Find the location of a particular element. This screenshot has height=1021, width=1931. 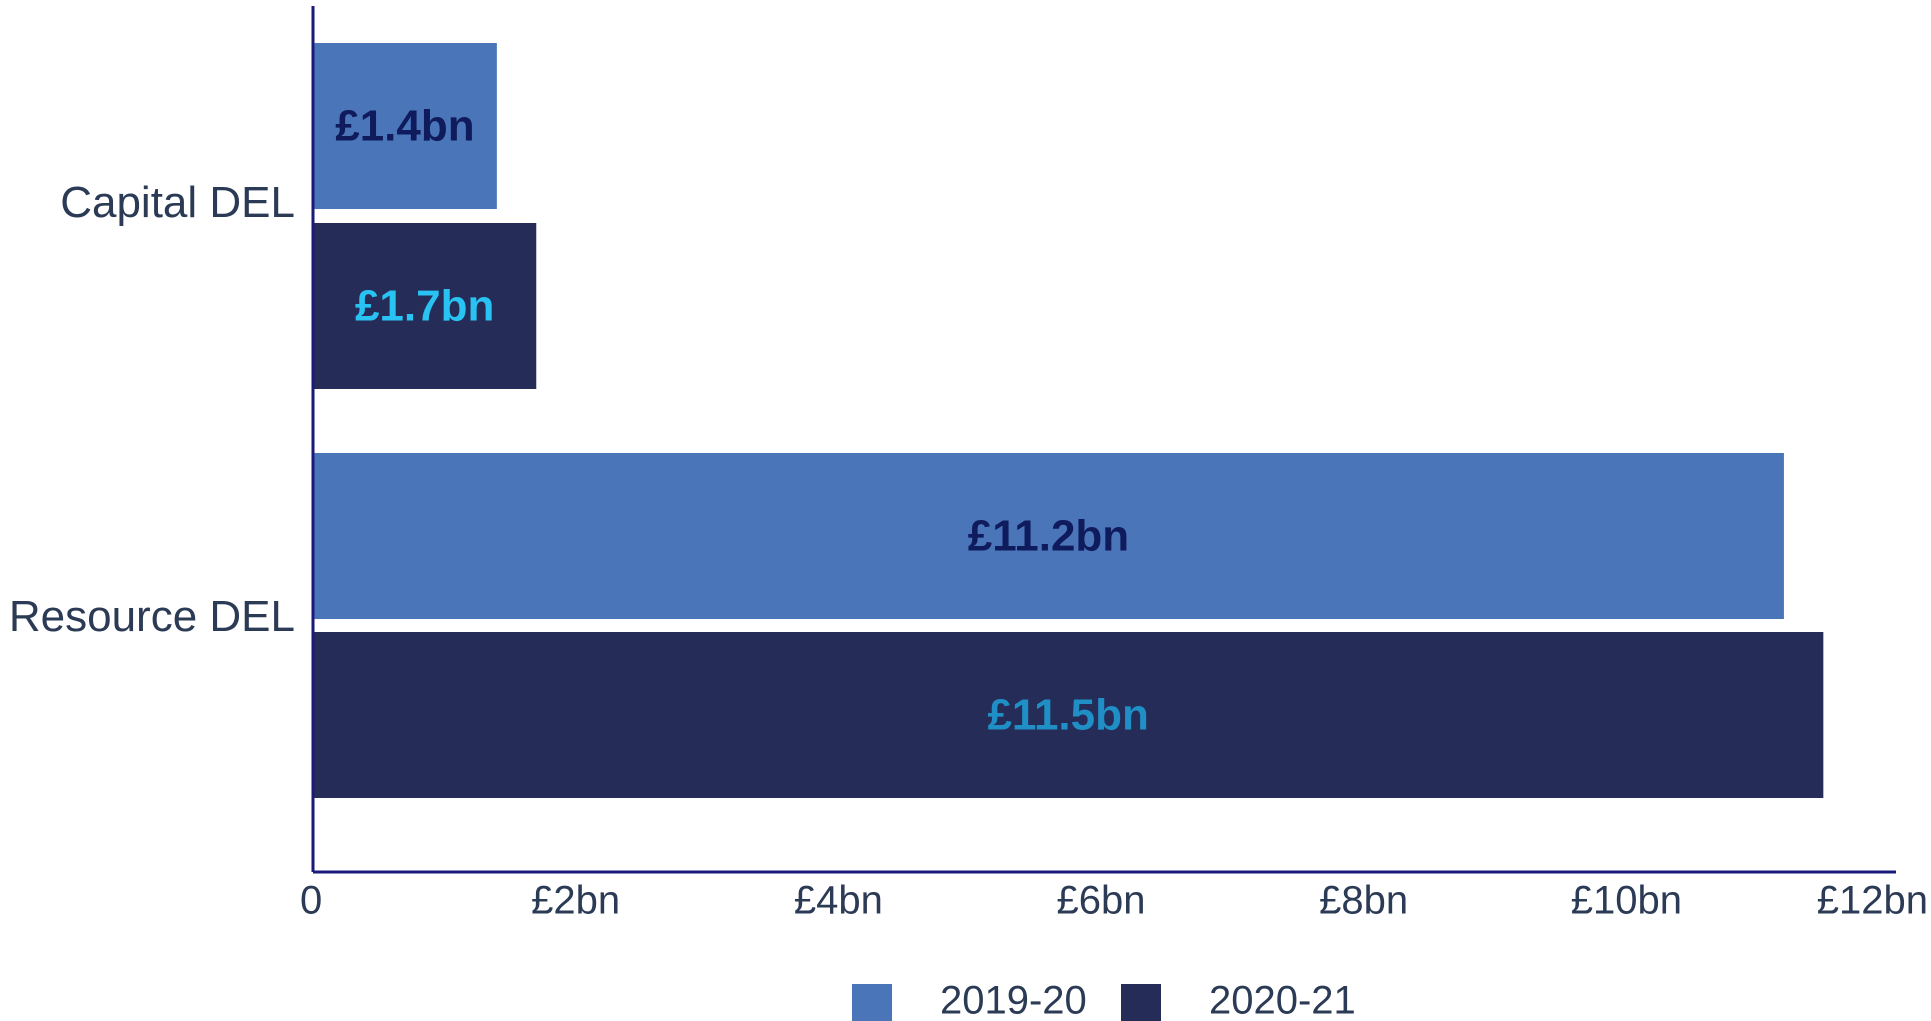

data-label: £11.5bn is located at coordinates (1067, 715).